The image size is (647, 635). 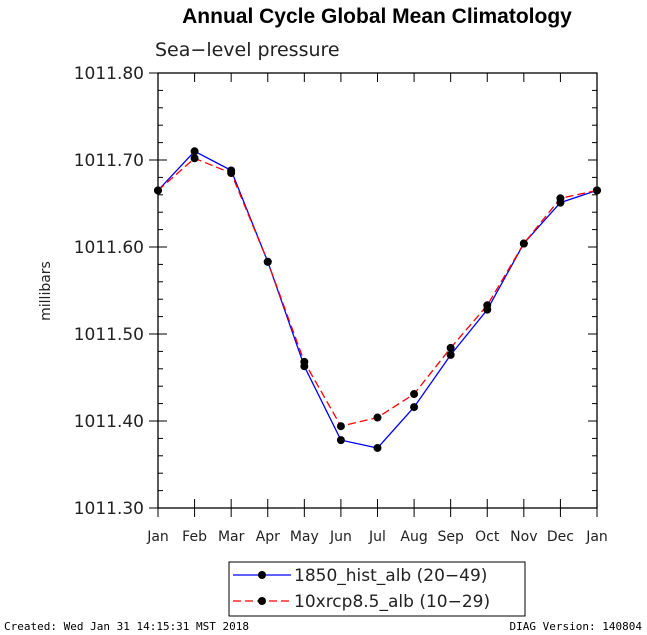 I want to click on x-tick-label: Apr, so click(x=268, y=537).